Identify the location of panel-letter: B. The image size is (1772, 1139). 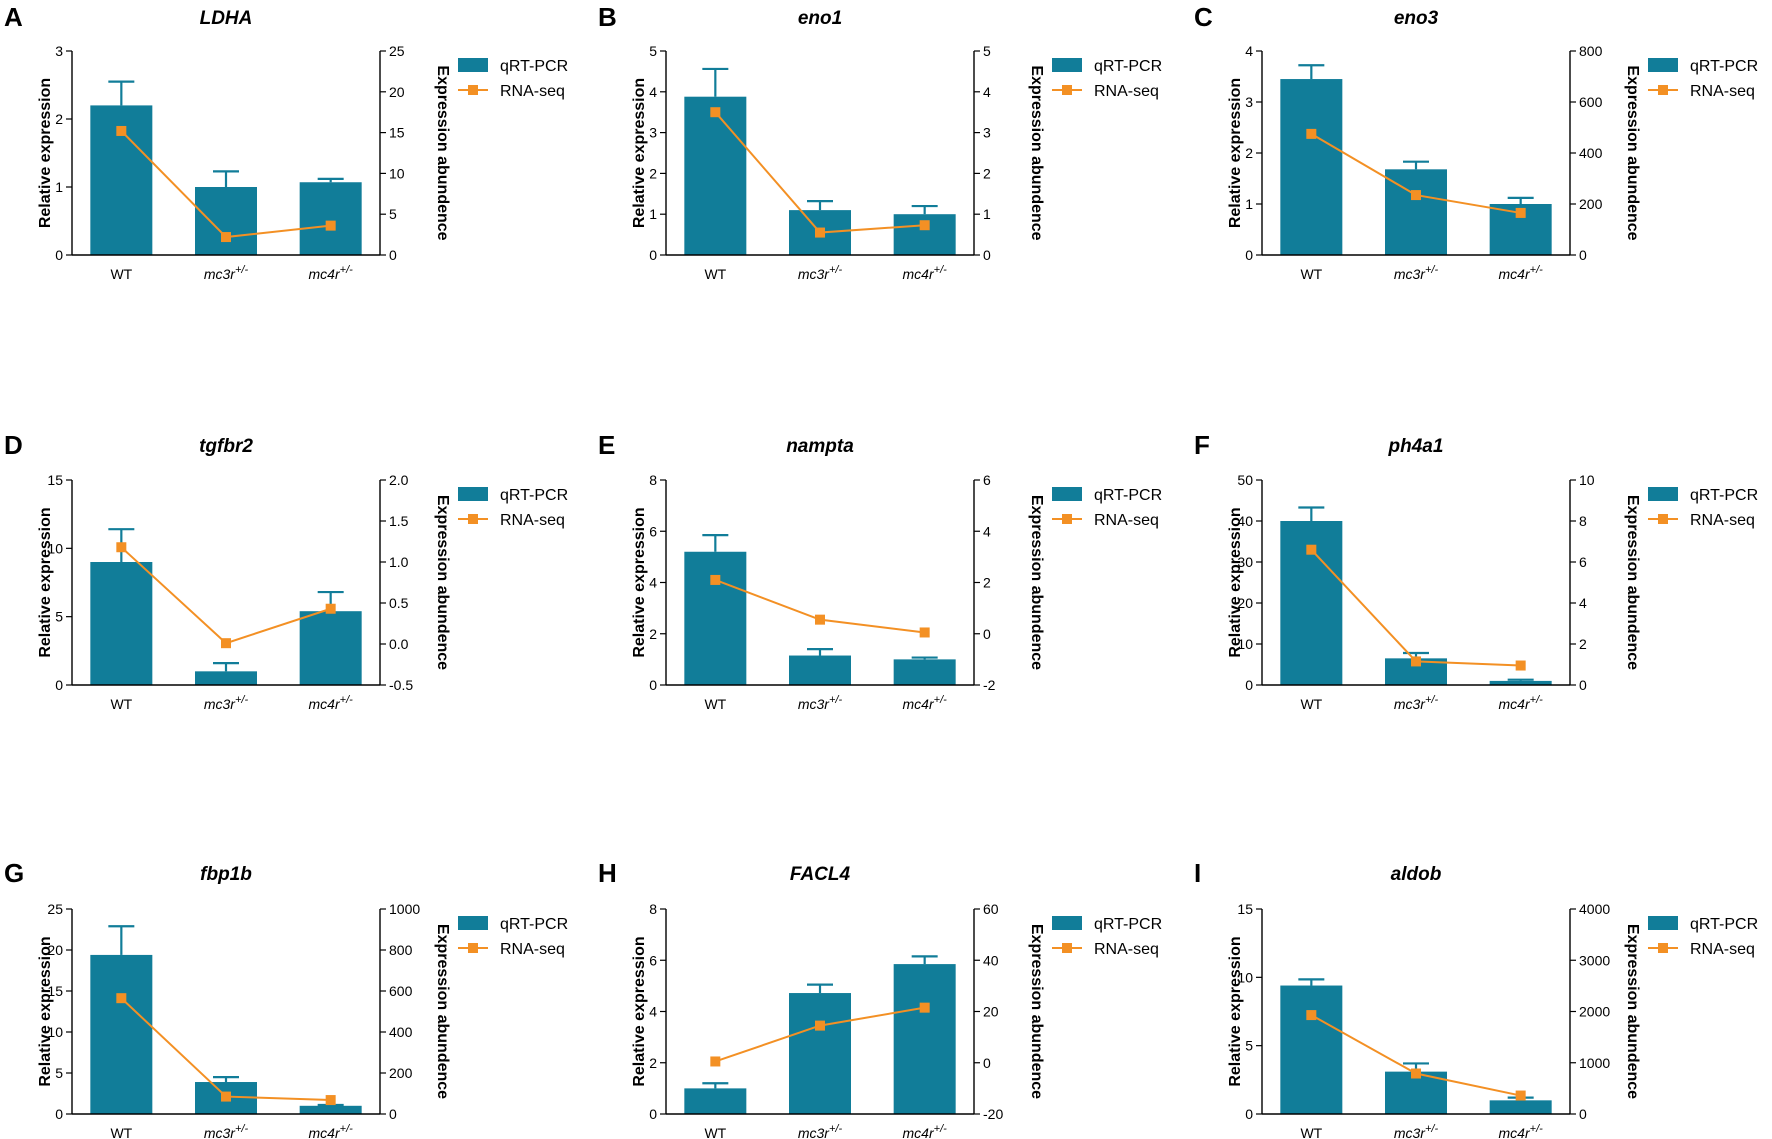
(607, 17).